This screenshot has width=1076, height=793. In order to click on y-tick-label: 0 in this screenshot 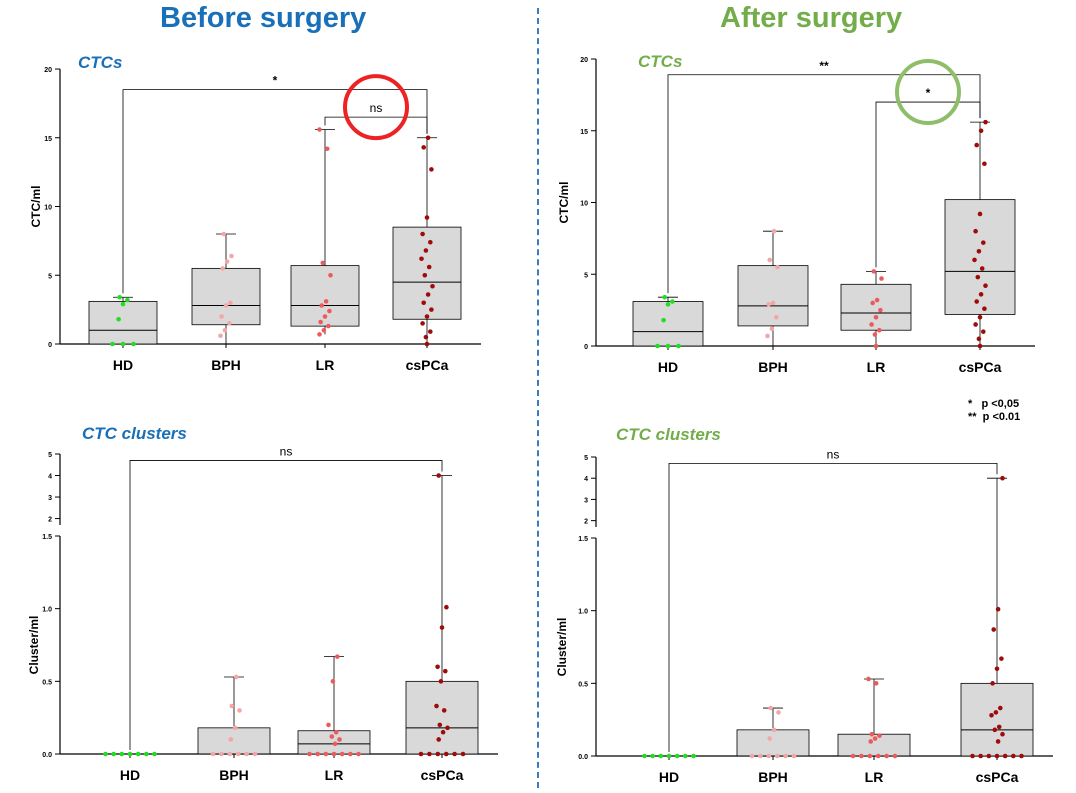, I will do `click(586, 347)`.